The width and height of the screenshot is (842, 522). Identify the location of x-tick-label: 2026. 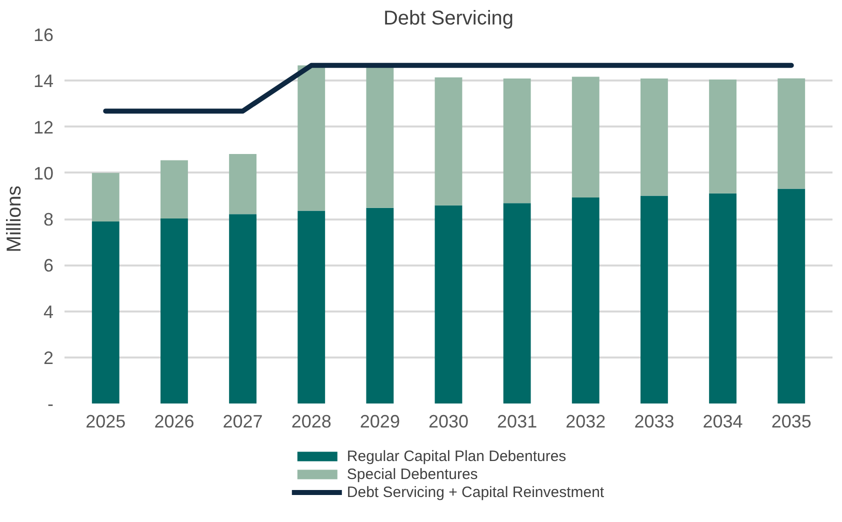
(174, 422).